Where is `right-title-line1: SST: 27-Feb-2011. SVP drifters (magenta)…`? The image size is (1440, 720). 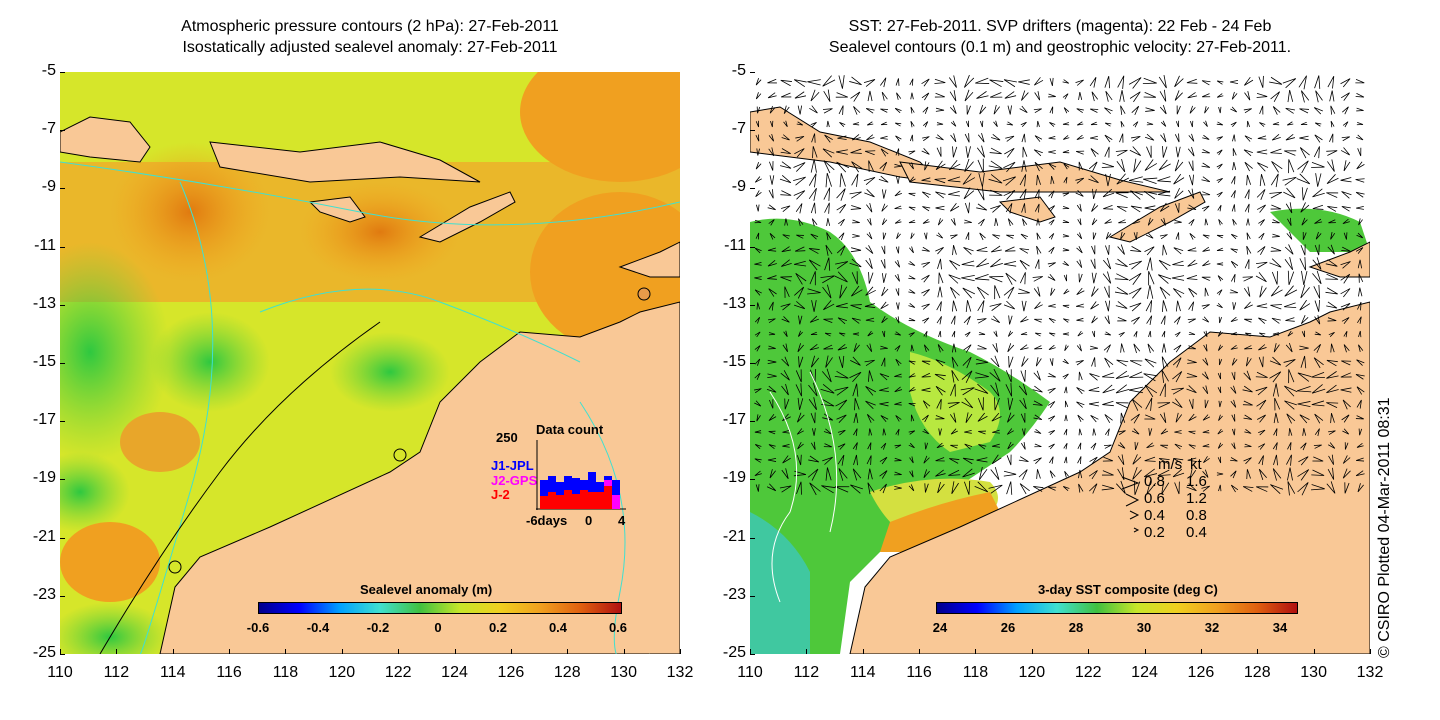
right-title-line1: SST: 27-Feb-2011. SVP drifters (magenta)… is located at coordinates (1060, 26).